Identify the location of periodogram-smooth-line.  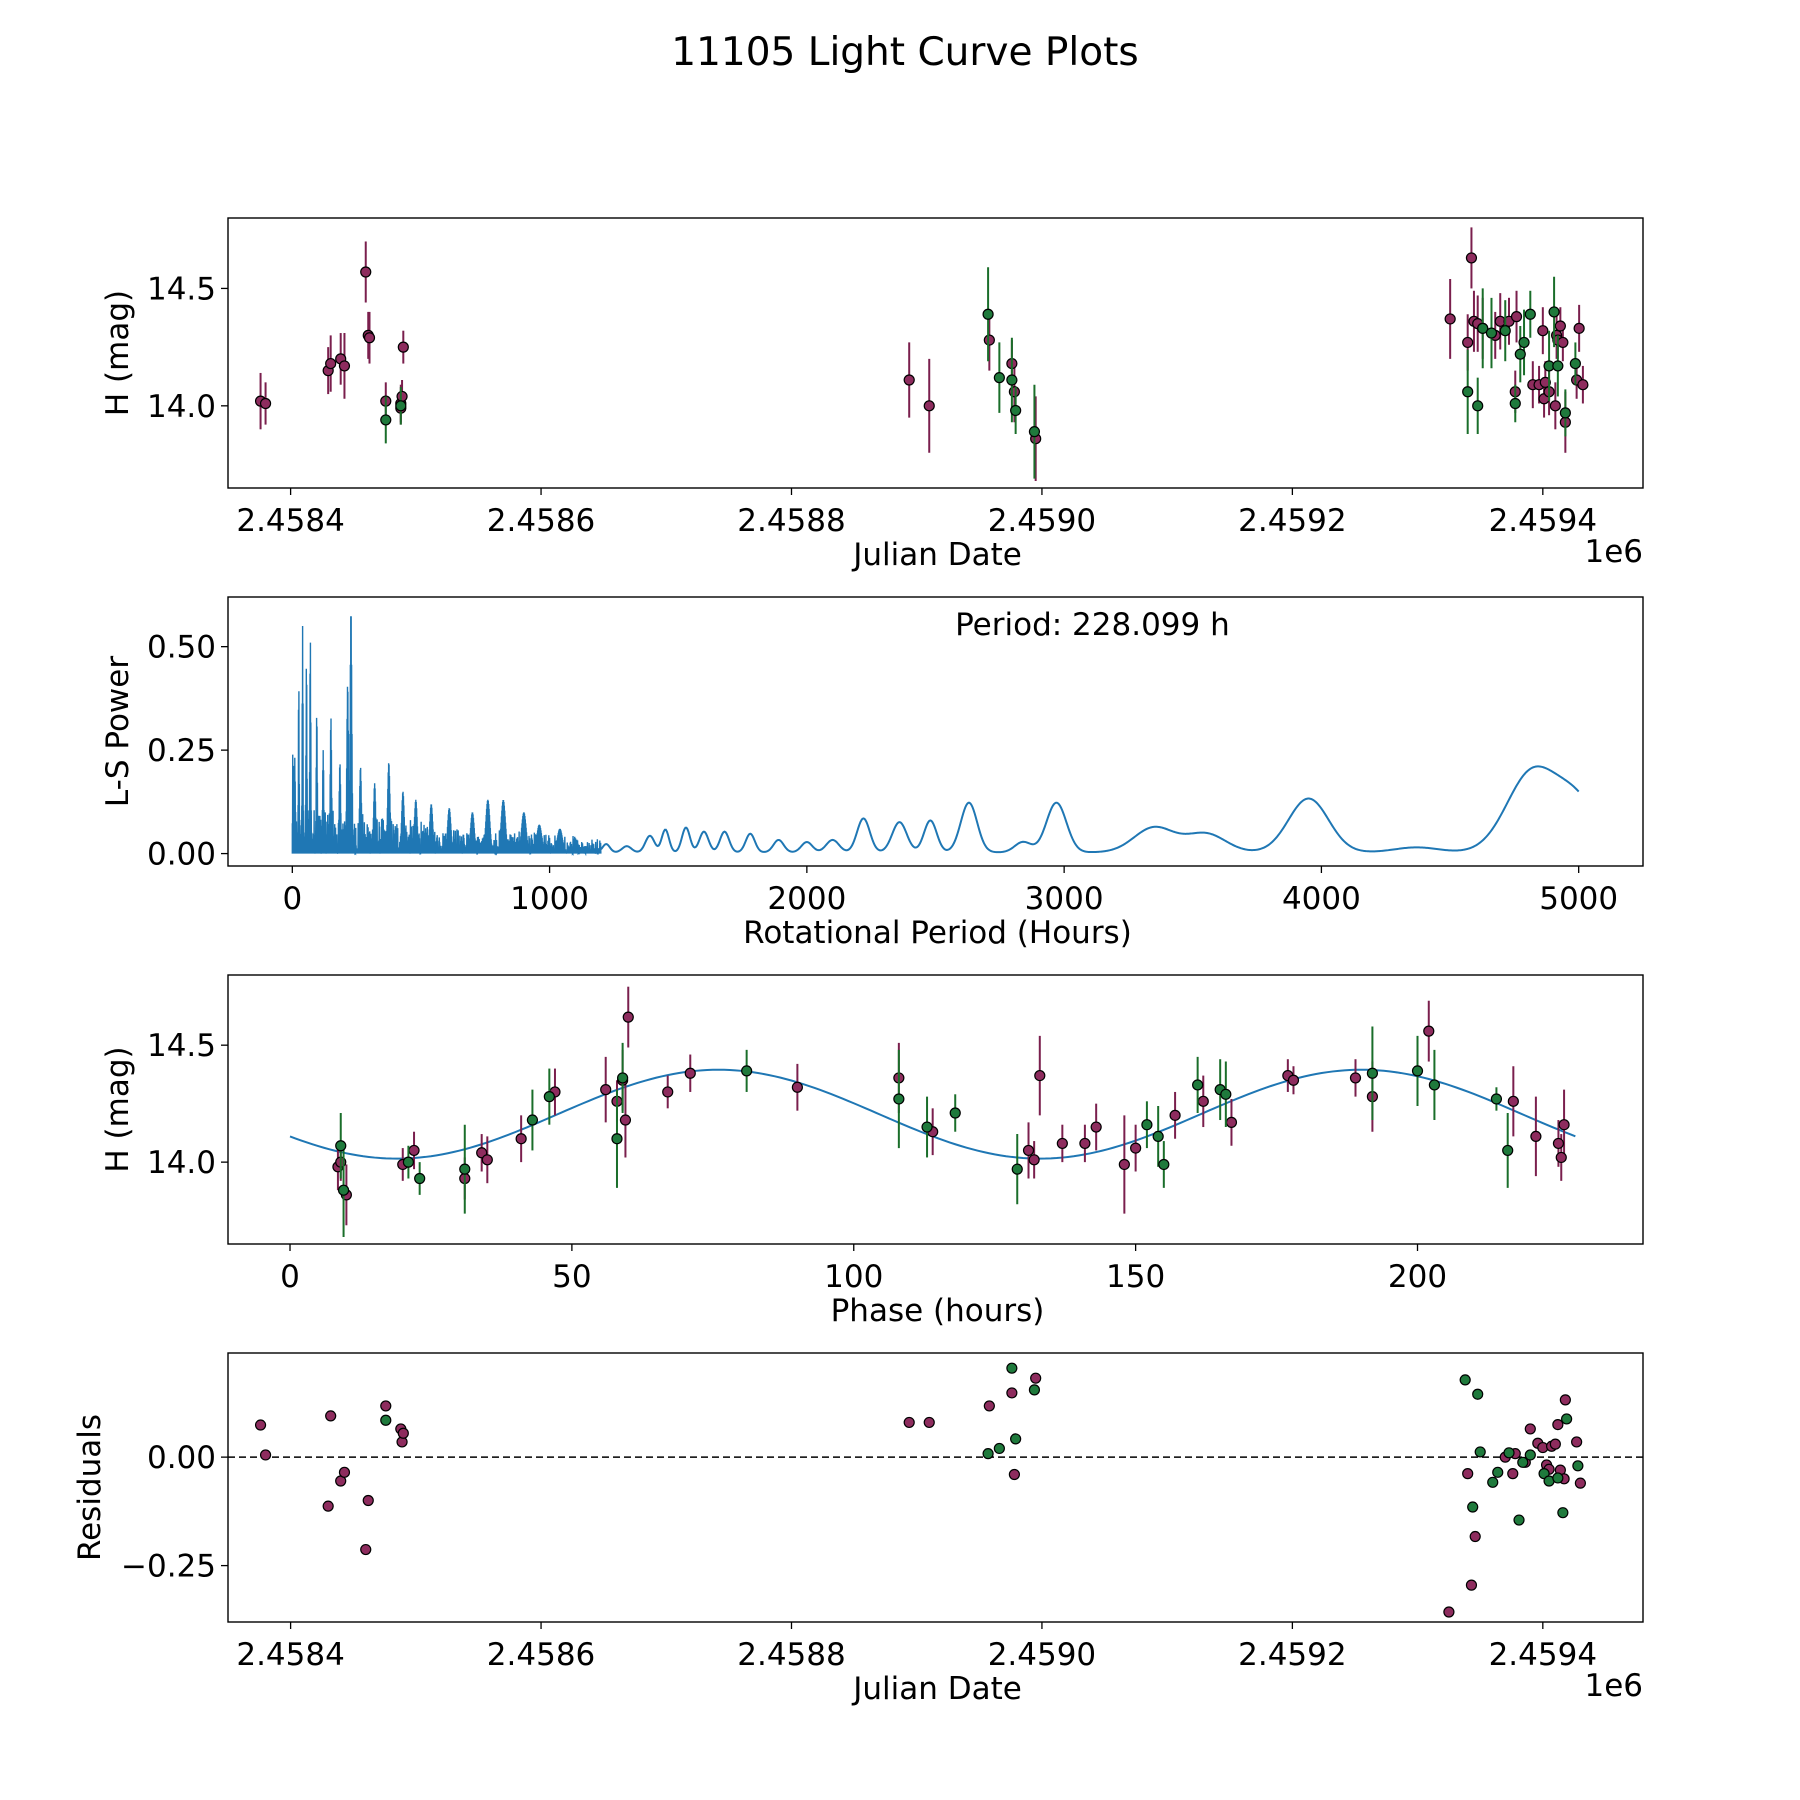
(1090, 809).